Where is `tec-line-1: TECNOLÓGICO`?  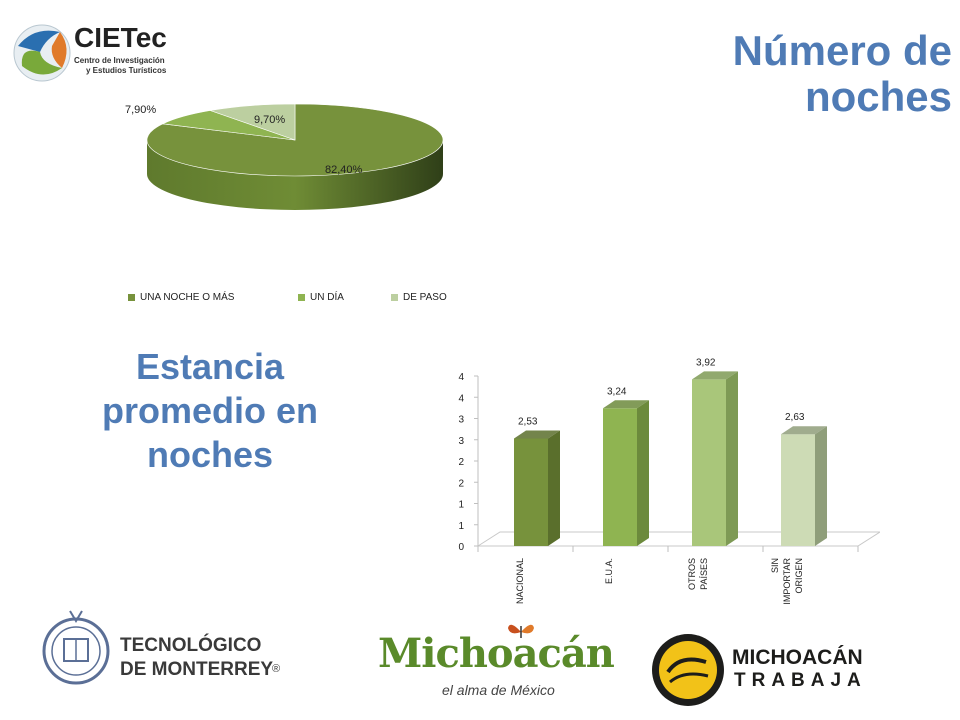
tec-line-1: TECNOLÓGICO is located at coordinates (191, 645).